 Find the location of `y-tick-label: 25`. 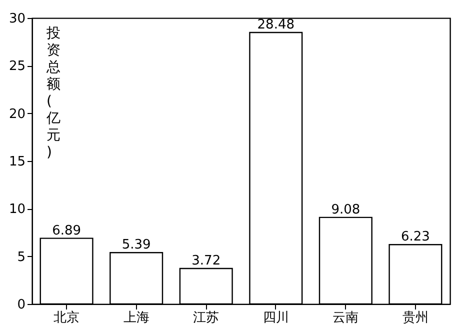

y-tick-label: 25 is located at coordinates (17, 66).